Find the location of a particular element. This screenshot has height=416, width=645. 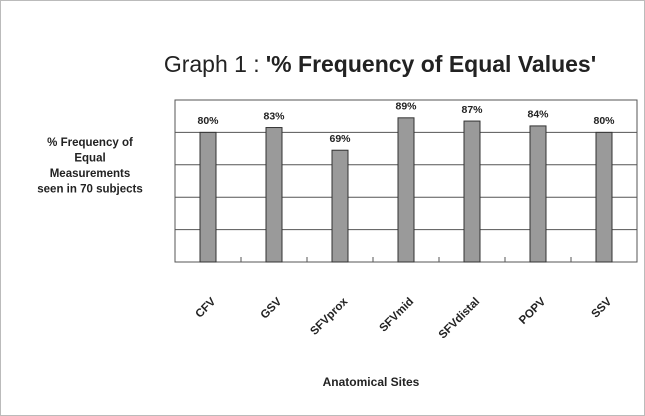

data-label: 69% is located at coordinates (340, 139).